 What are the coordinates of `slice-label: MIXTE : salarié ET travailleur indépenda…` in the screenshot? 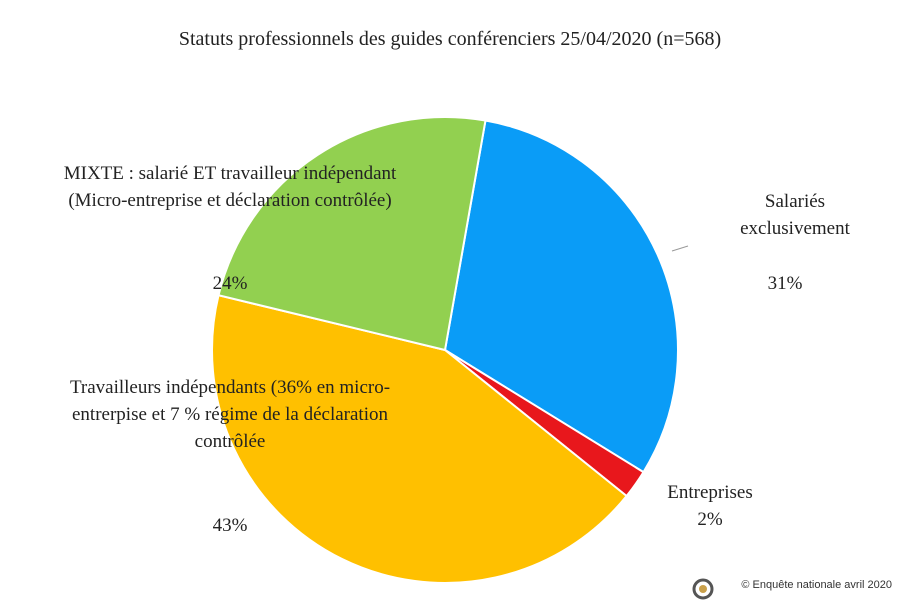 It's located at (230, 187).